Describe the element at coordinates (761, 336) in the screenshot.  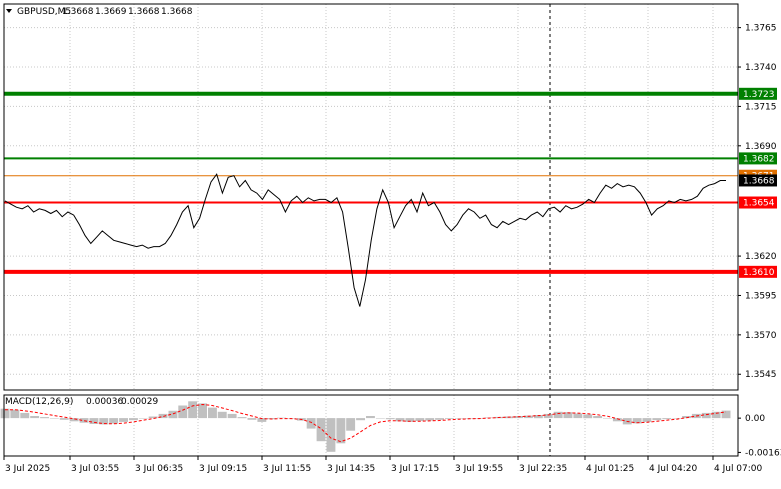
I see `y-tick-label: 1.3570` at that location.